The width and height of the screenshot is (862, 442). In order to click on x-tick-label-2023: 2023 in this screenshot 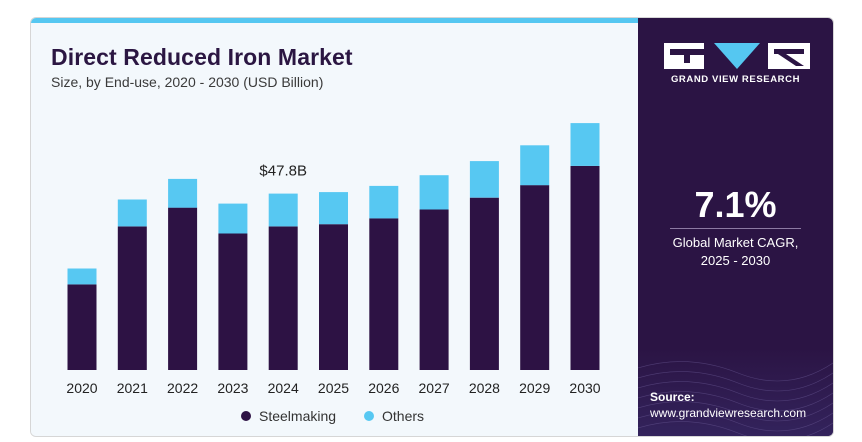, I will do `click(232, 388)`.